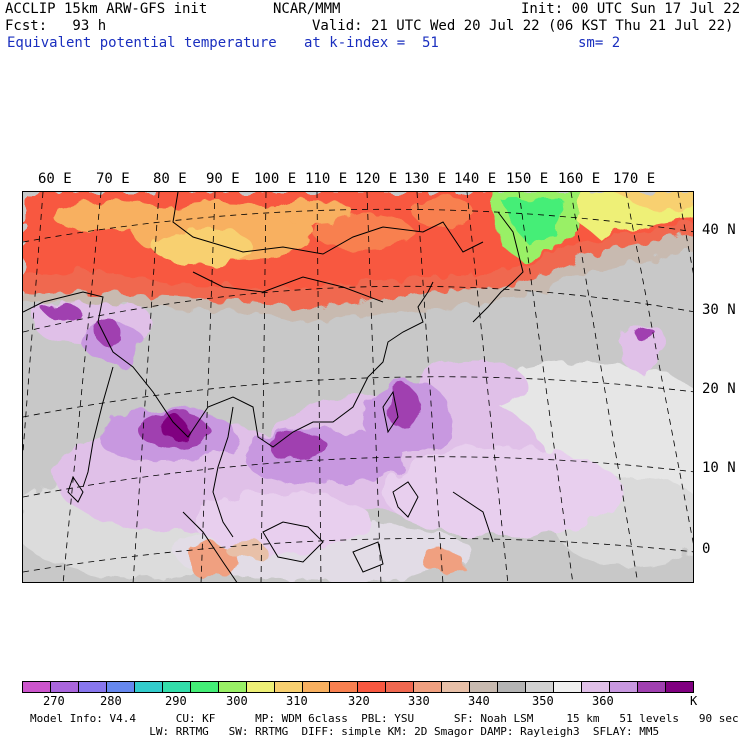 This screenshot has height=740, width=740. Describe the element at coordinates (543, 701) in the screenshot. I see `colorbar-tick-label: 350` at that location.